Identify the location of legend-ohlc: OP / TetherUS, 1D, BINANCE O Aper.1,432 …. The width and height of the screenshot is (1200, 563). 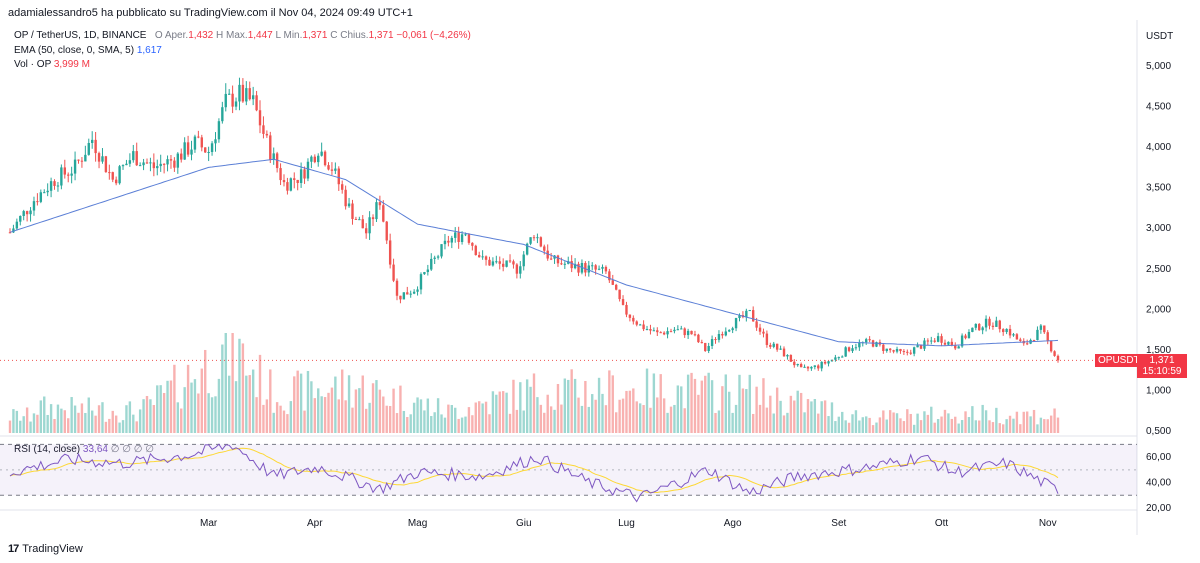
(242, 35).